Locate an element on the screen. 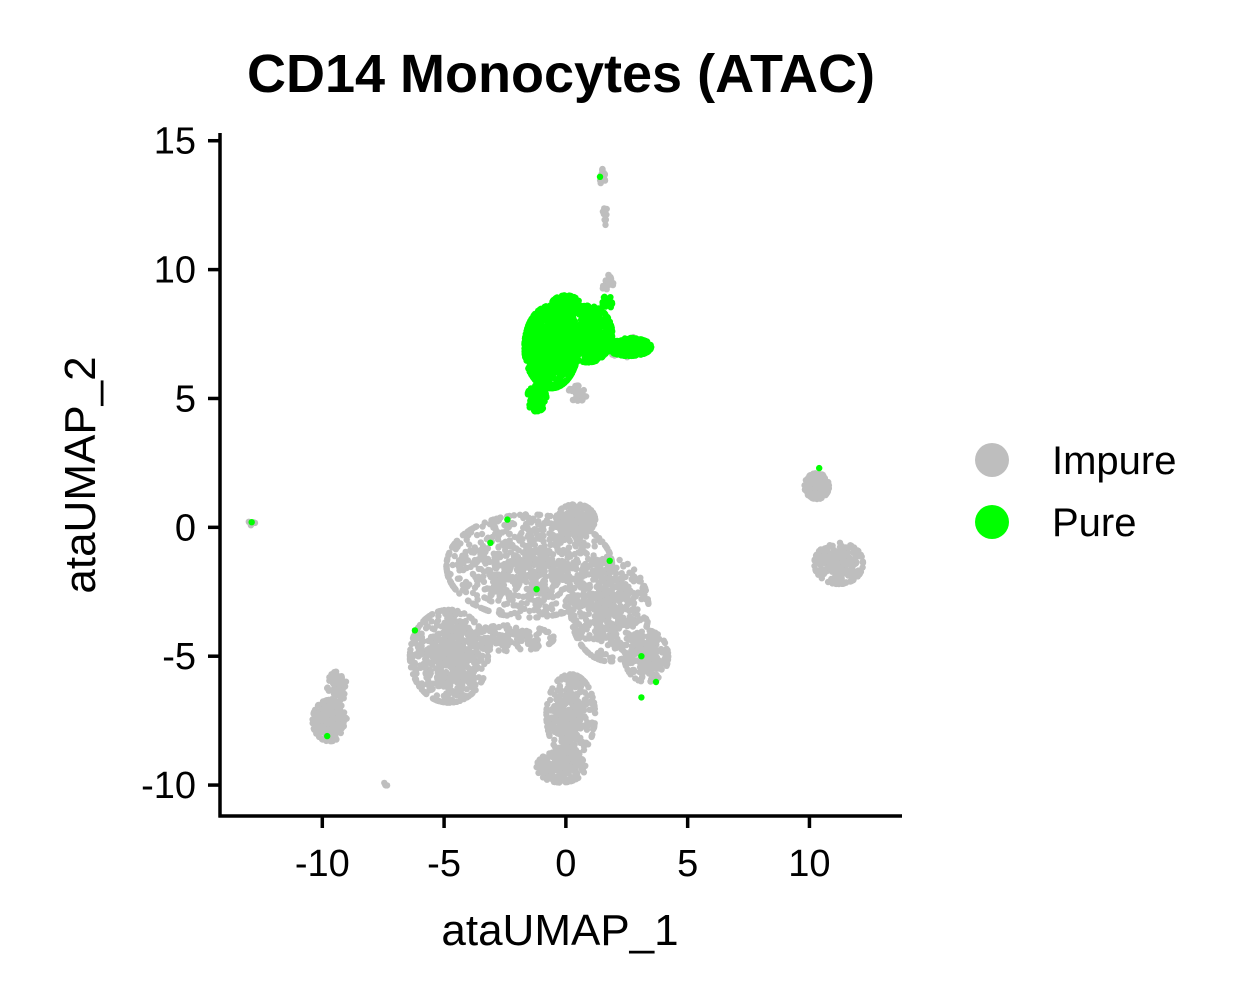  chart-title: CD14 Monocytes (ATAC) is located at coordinates (561, 74).